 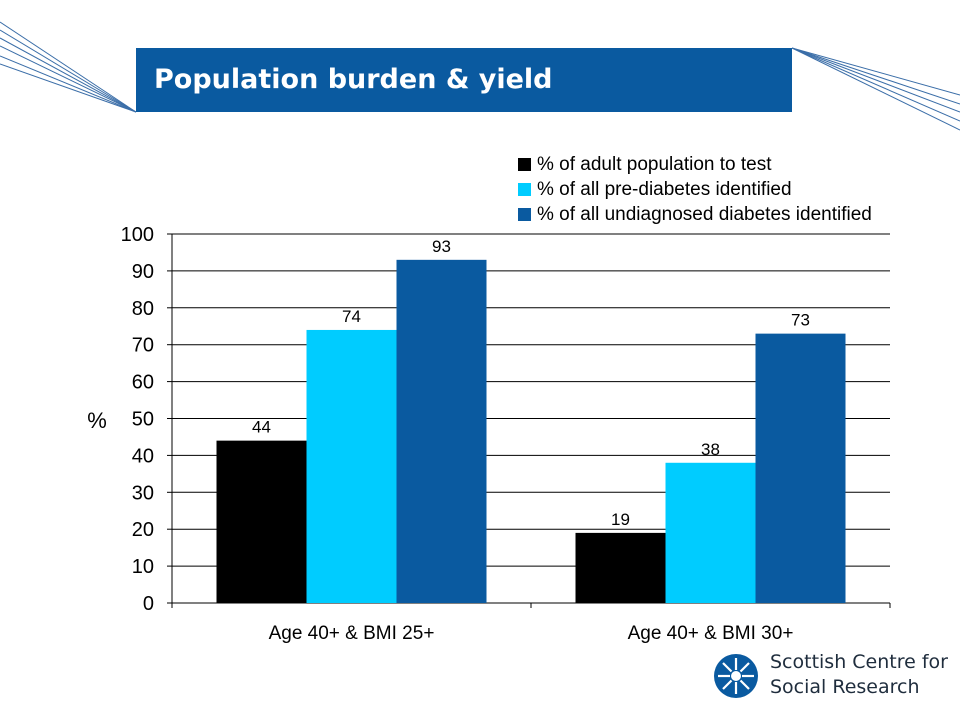 What do you see at coordinates (143, 530) in the screenshot?
I see `y-tick-label: 20` at bounding box center [143, 530].